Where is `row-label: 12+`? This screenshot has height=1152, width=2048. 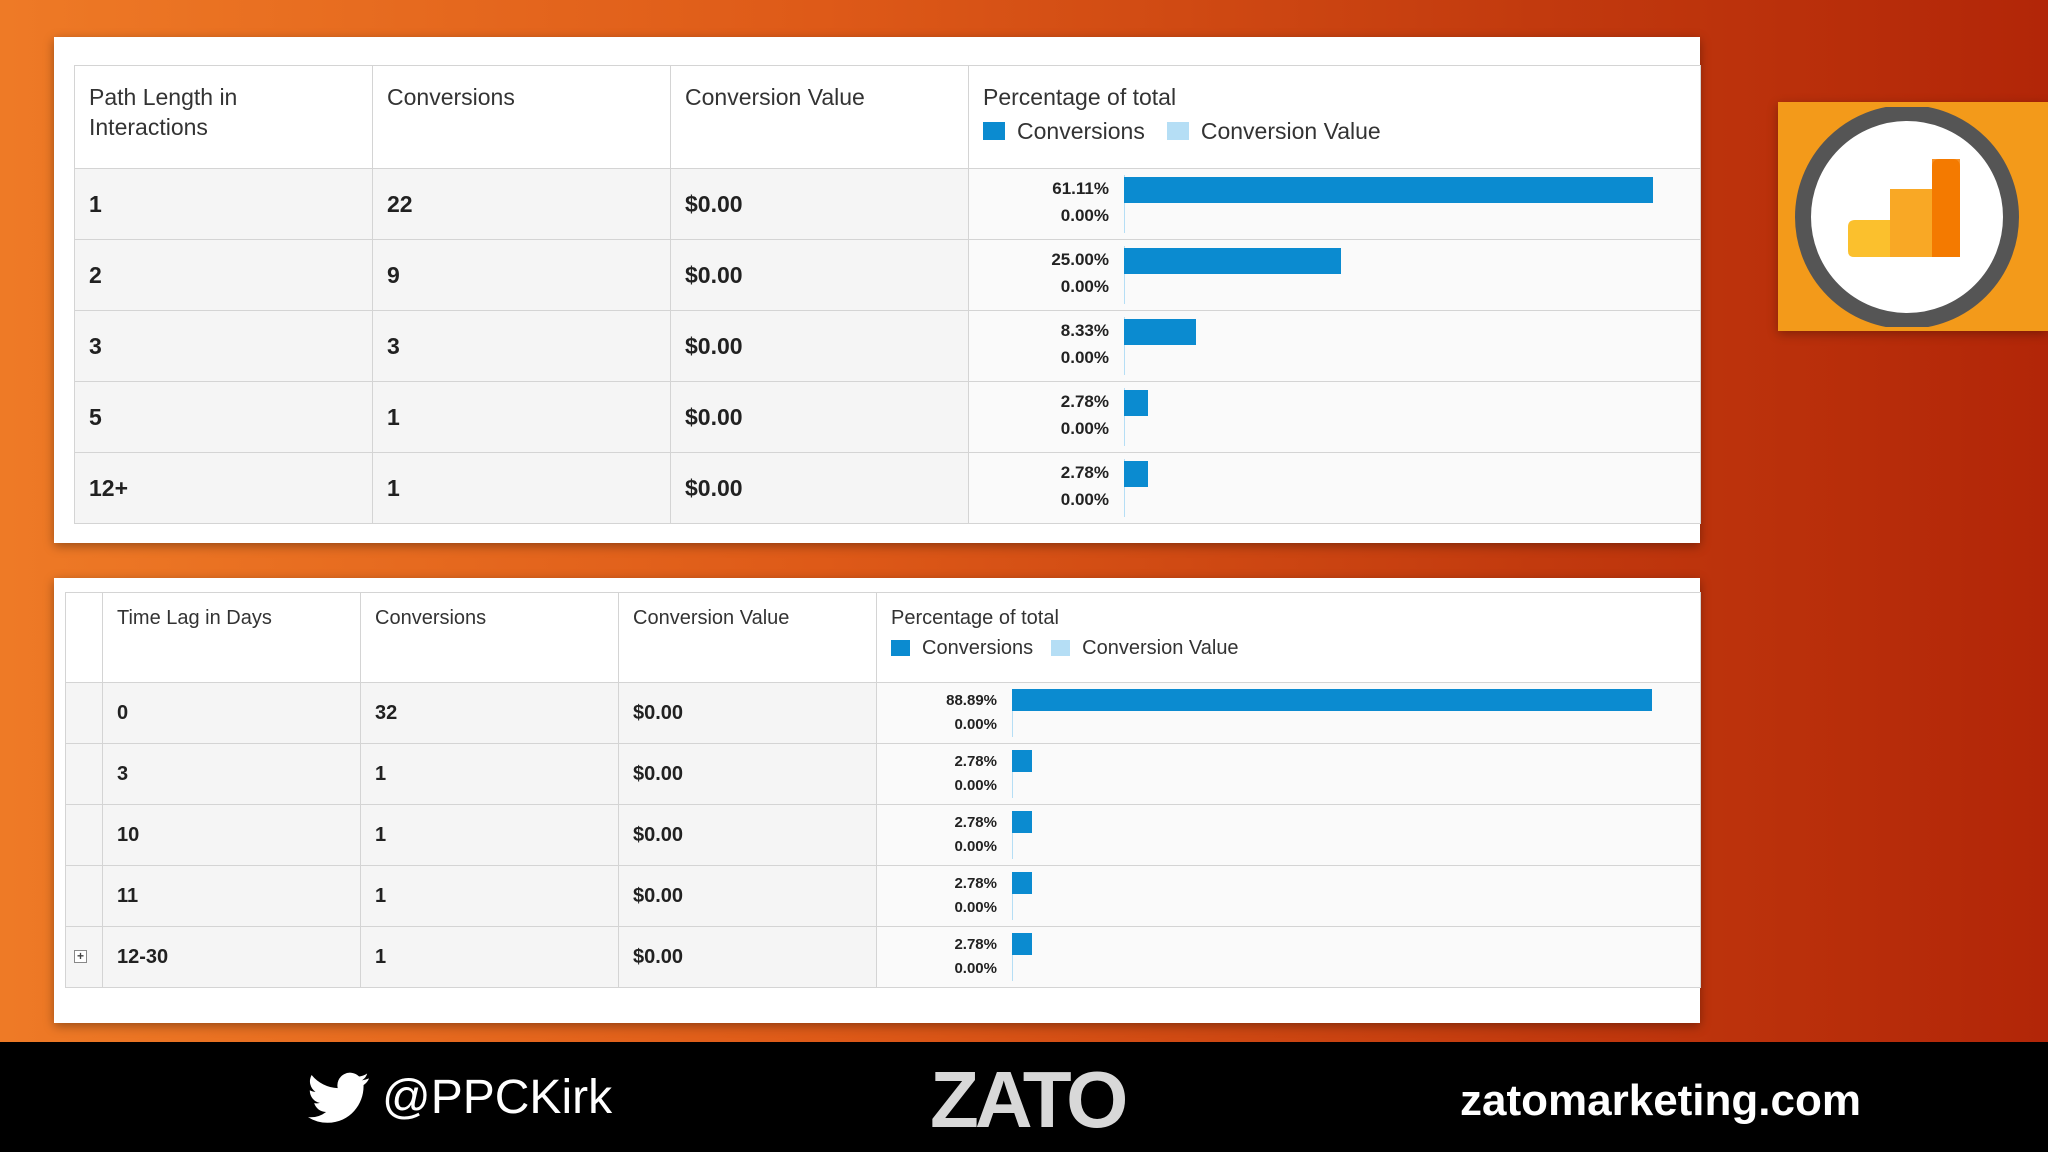 row-label: 12+ is located at coordinates (223, 488).